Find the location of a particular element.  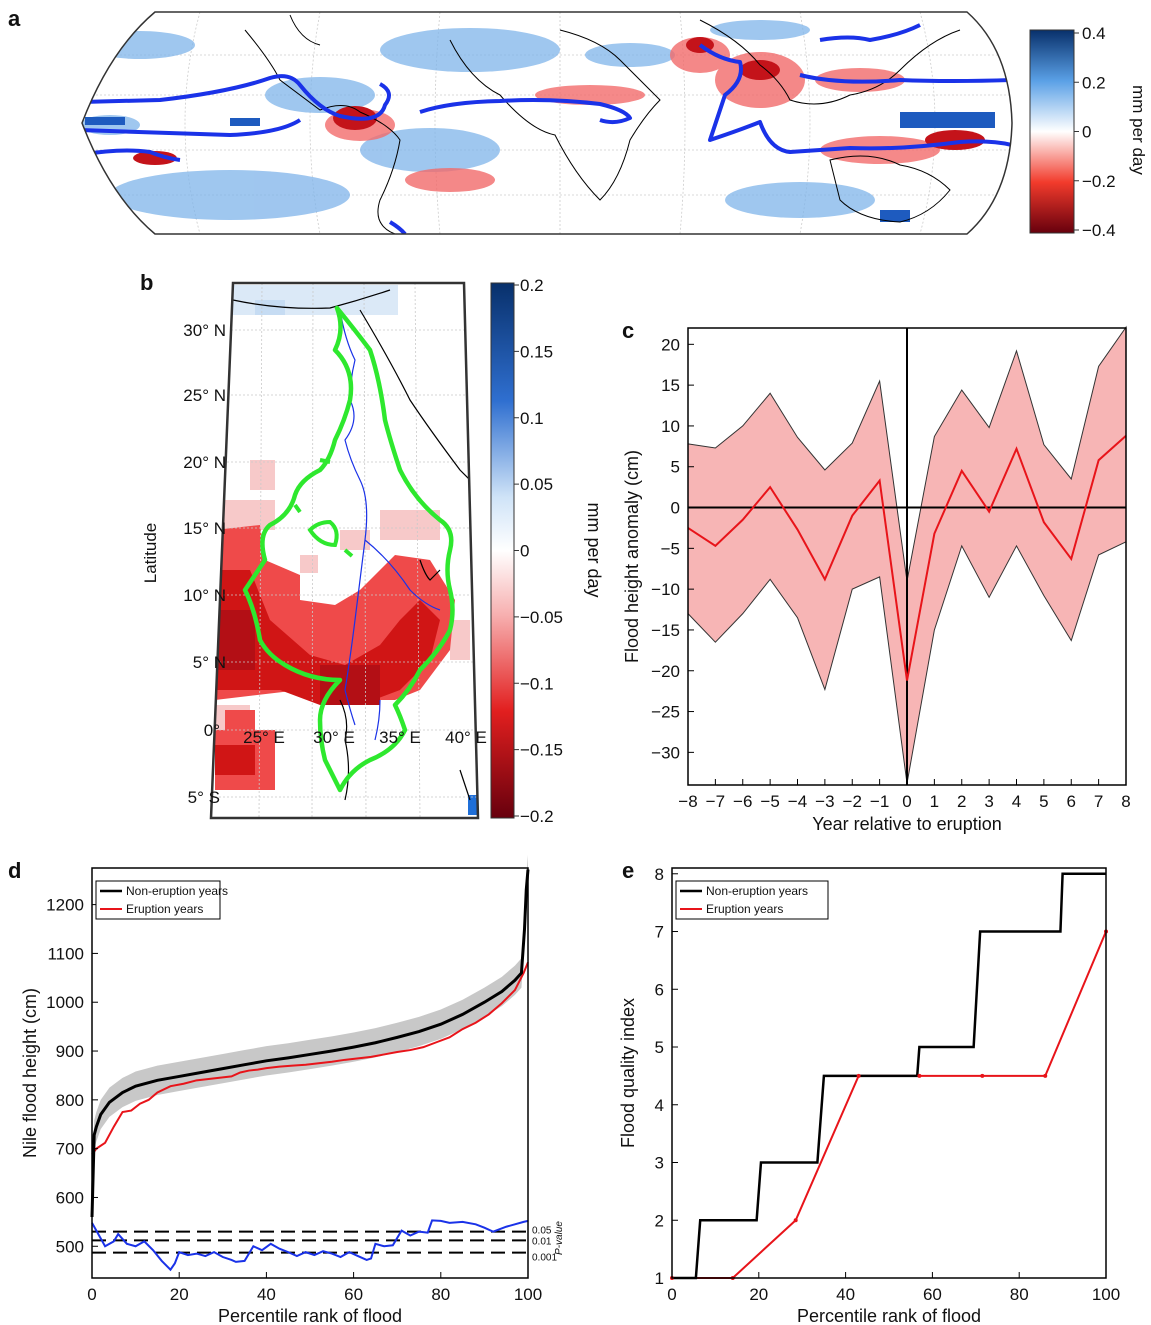

lat-tick-label: 10° N is located at coordinates (204, 595).